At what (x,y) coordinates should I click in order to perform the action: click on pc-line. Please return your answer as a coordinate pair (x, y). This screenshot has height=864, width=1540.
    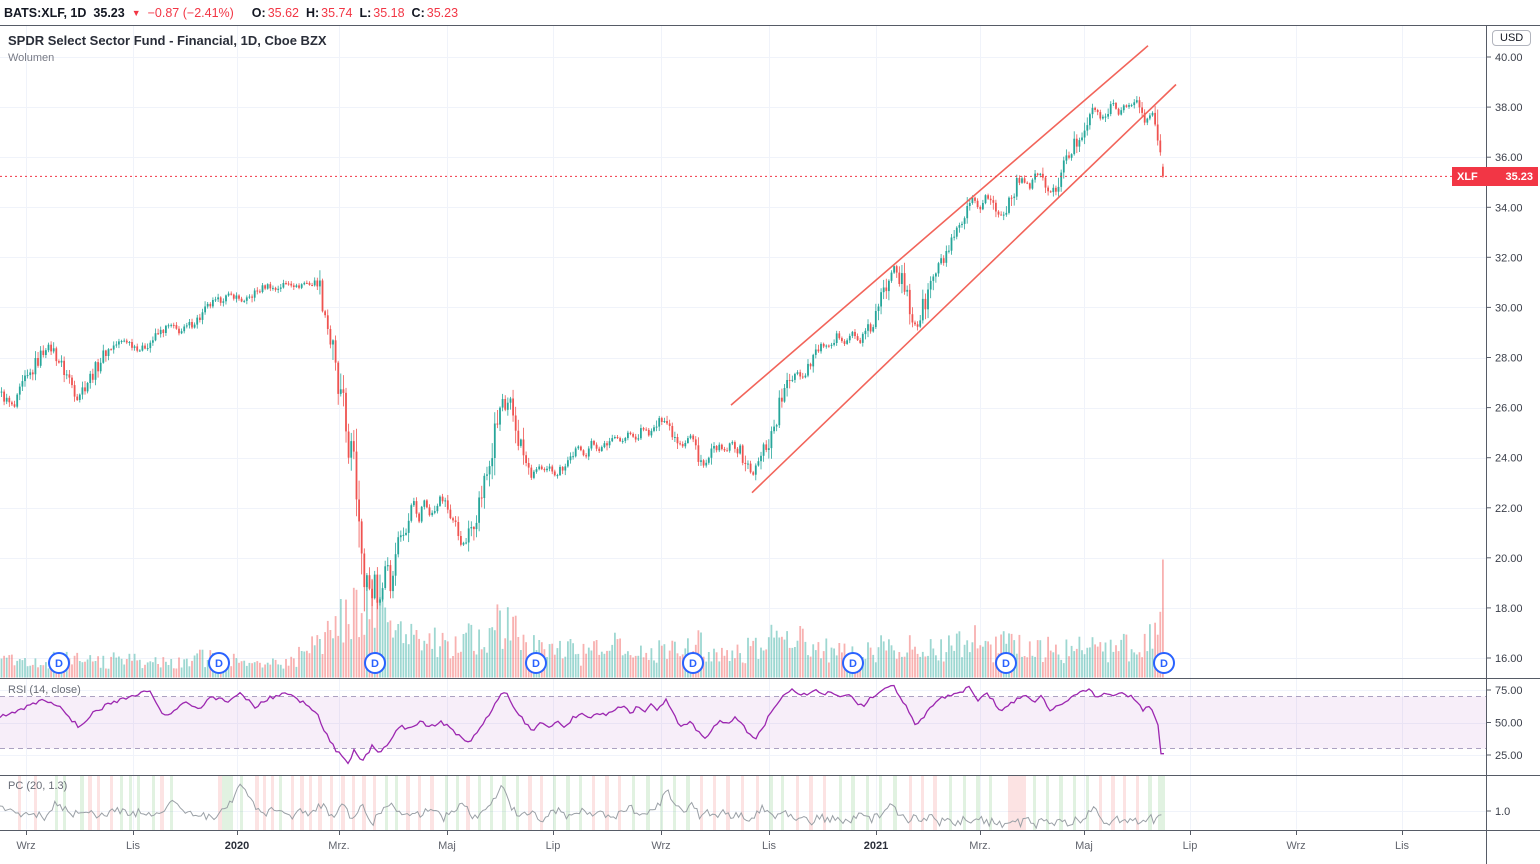
    Looking at the image, I should click on (581, 806).